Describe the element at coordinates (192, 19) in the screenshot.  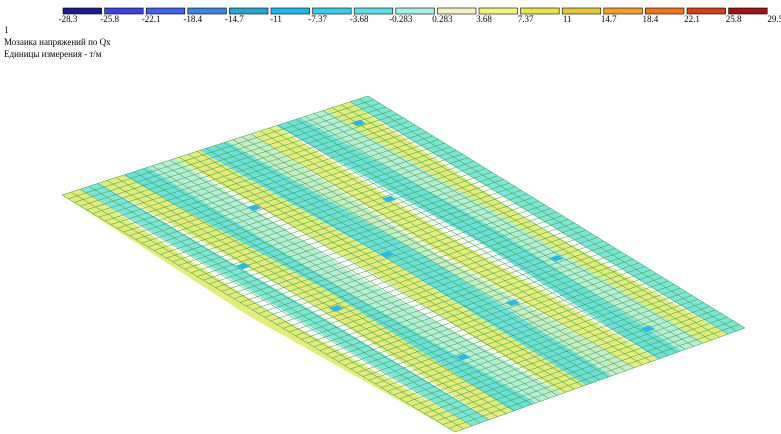
I see `legend-label: -18.4` at that location.